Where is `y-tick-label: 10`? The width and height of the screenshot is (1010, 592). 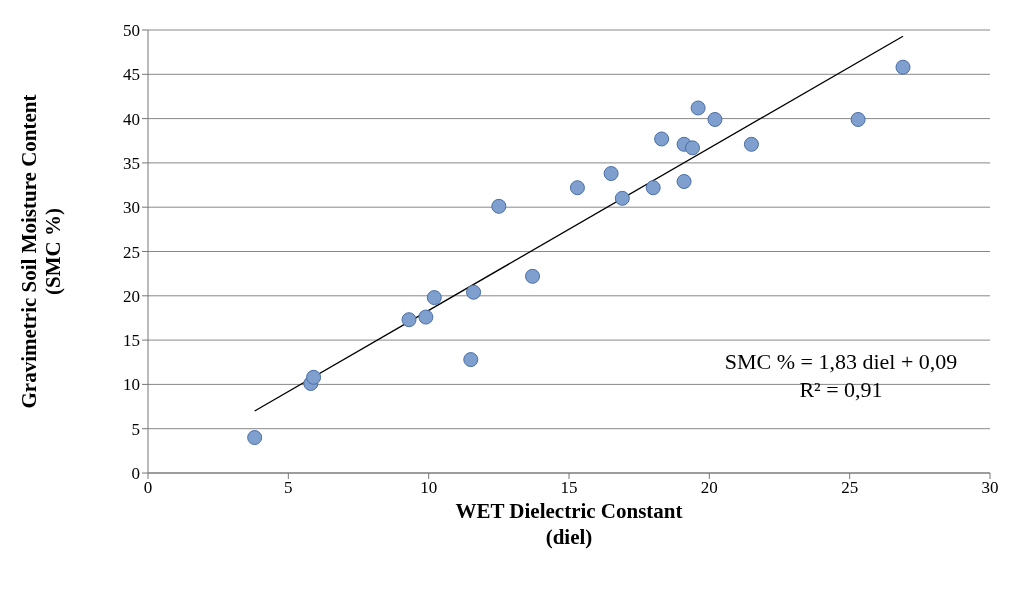 y-tick-label: 10 is located at coordinates (131, 385).